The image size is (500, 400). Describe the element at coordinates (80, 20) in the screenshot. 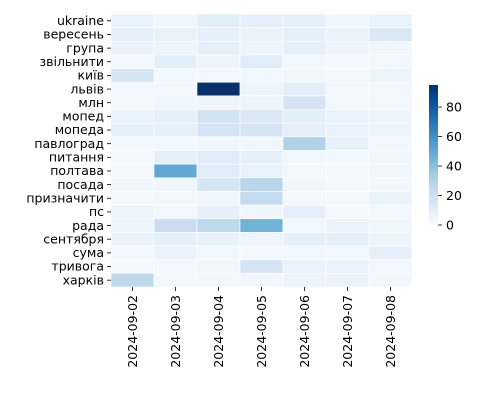

I see `y-tick-label: ukraine` at that location.